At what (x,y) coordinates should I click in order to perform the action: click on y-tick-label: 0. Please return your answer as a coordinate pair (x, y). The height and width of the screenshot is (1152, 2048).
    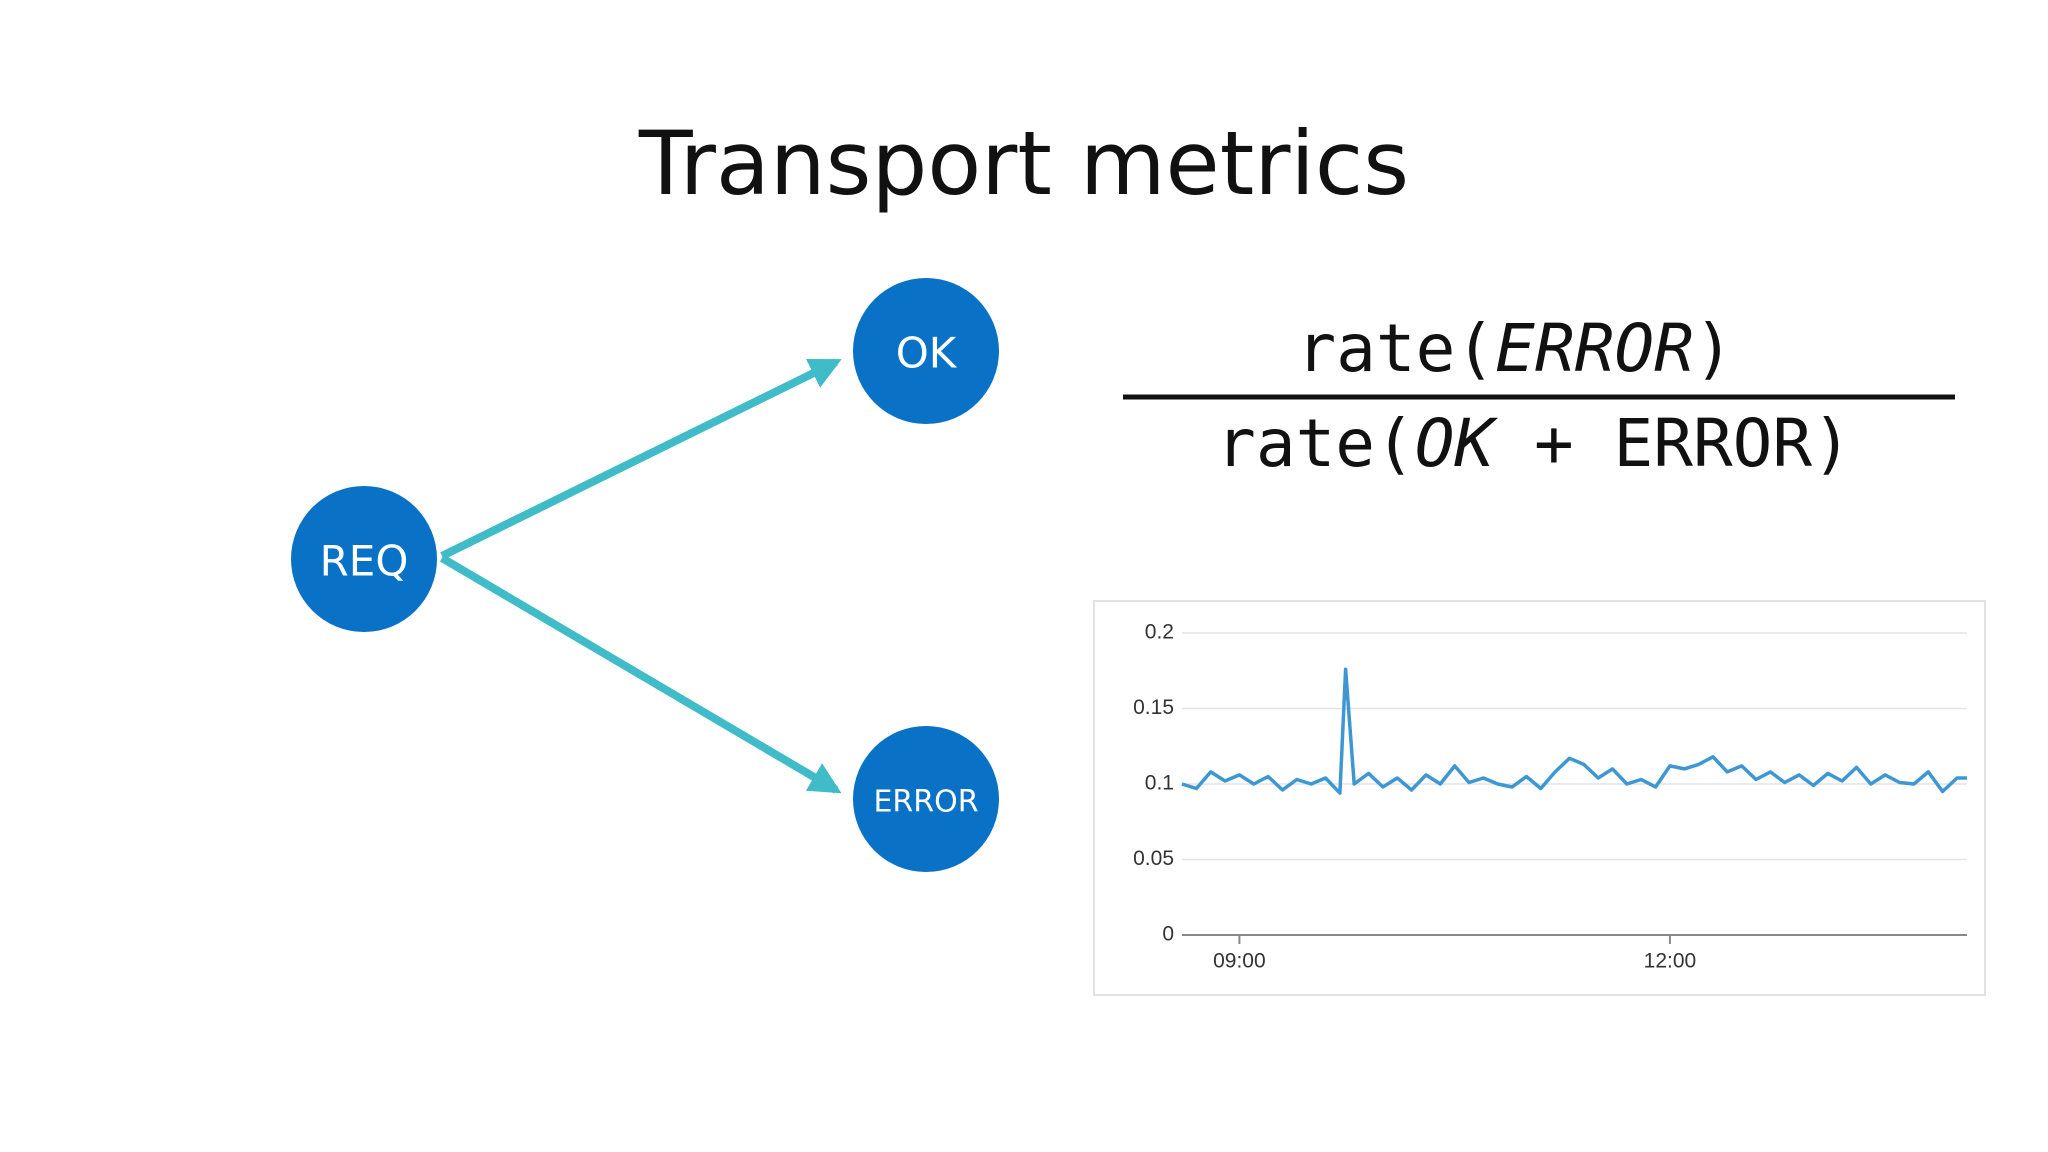
    Looking at the image, I should click on (1168, 934).